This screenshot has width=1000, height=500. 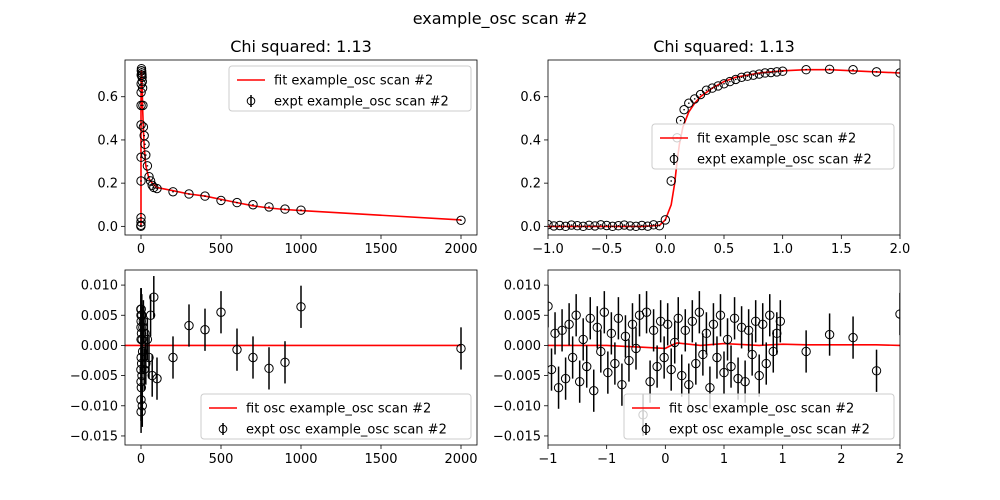 I want to click on x-tick-label: 1.5, so click(x=841, y=249).